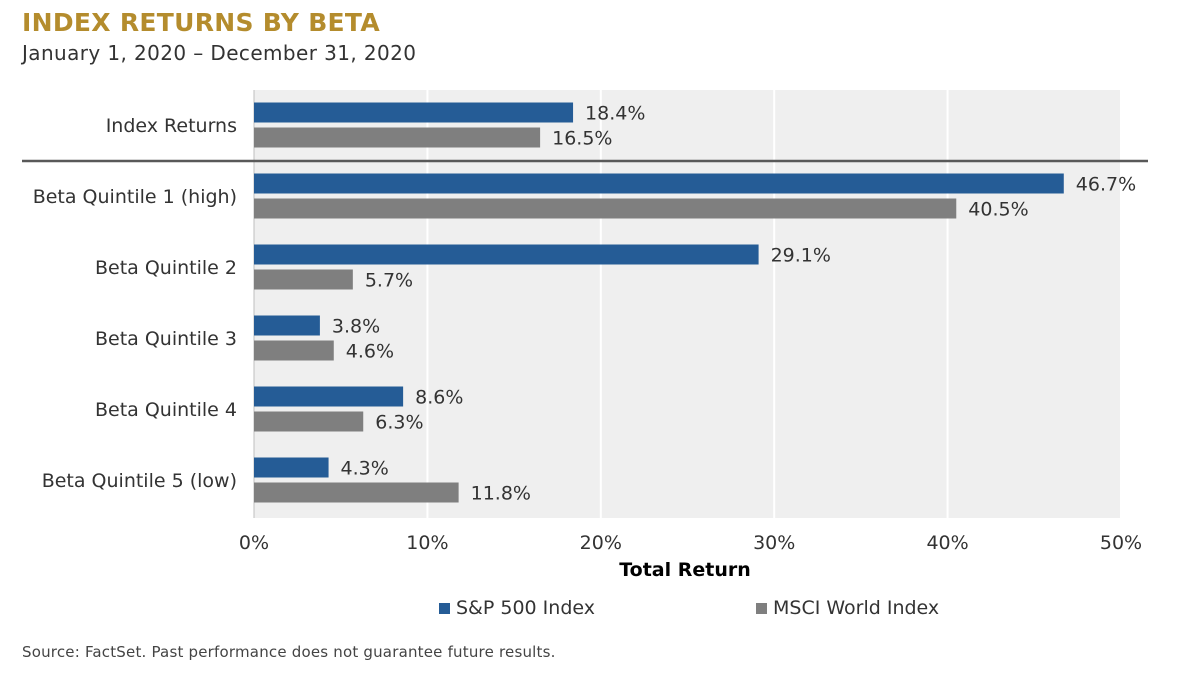 The height and width of the screenshot is (678, 1200). What do you see at coordinates (525, 608) in the screenshot?
I see `legend-label-sp500: S&P 500 Index` at bounding box center [525, 608].